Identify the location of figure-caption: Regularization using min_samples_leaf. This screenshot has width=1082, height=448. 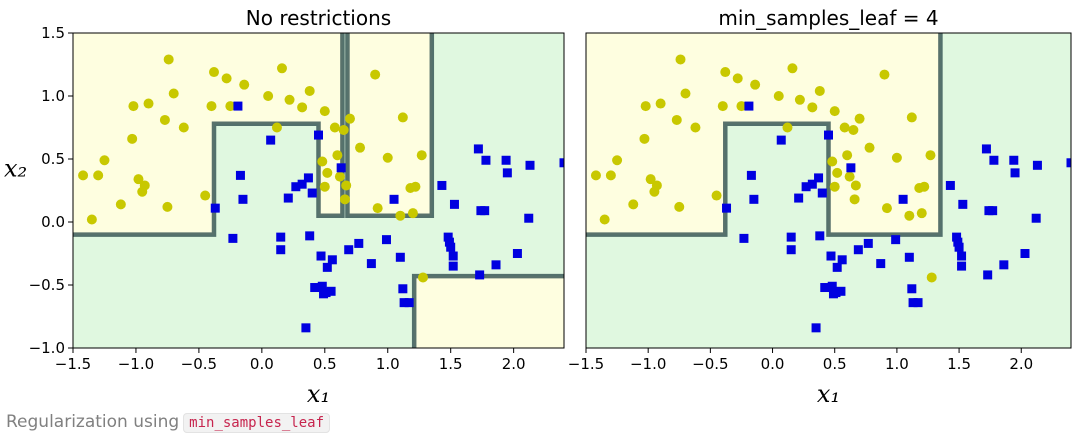
(168, 422).